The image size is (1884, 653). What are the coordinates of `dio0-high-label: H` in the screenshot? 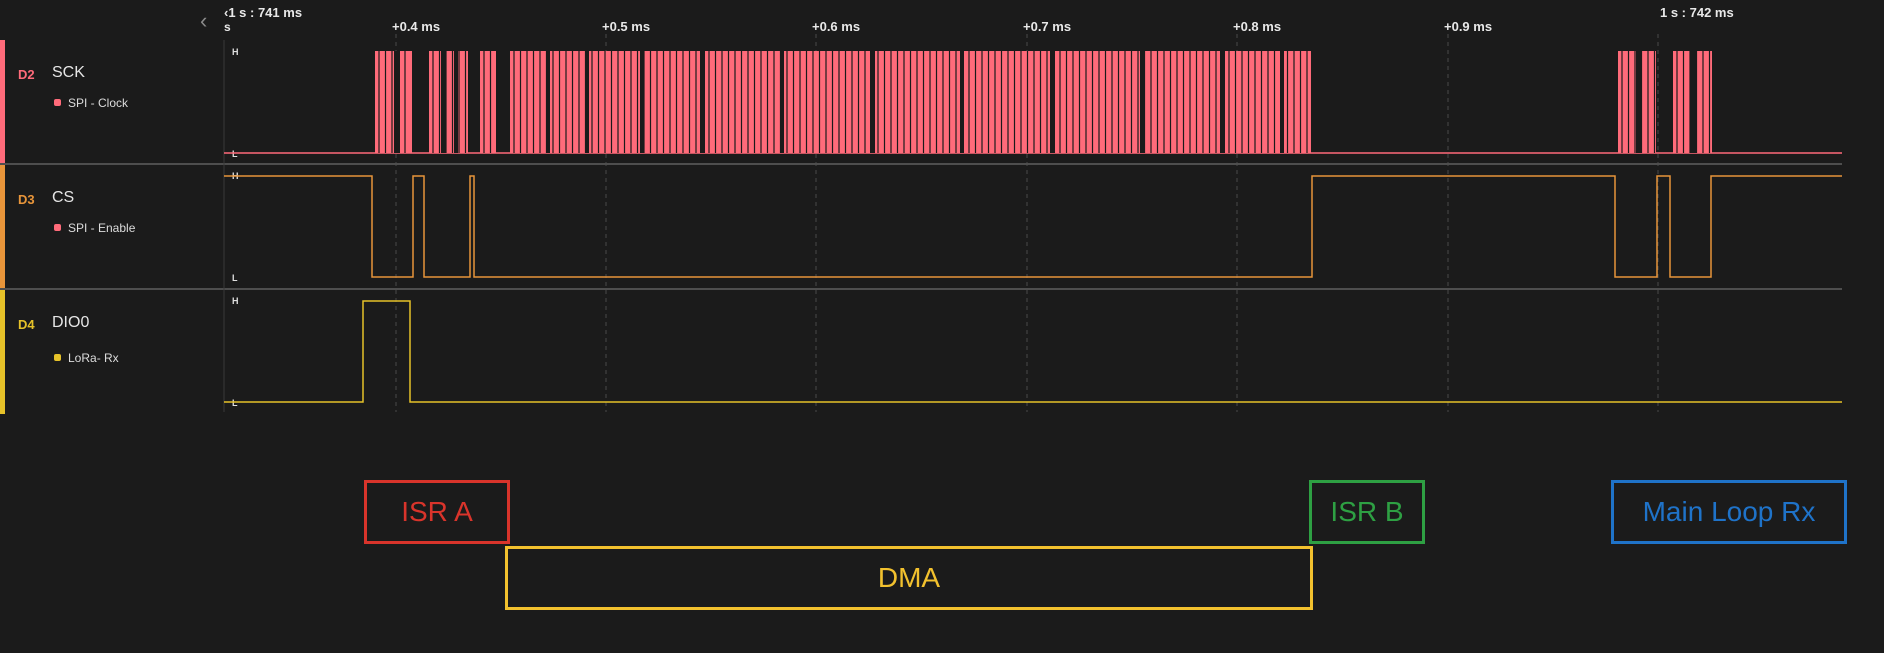 It's located at (235, 301).